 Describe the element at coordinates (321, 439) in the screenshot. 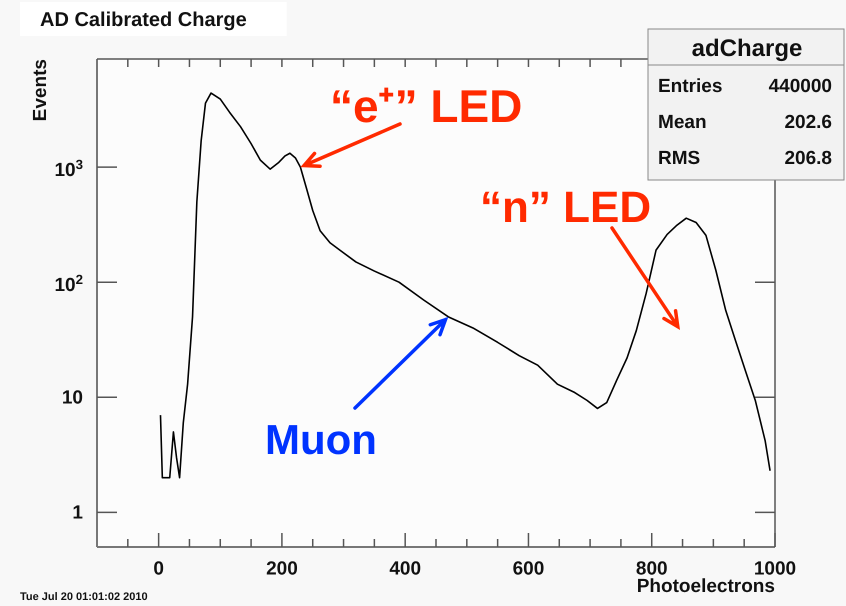

I see `annotation: Muon` at that location.